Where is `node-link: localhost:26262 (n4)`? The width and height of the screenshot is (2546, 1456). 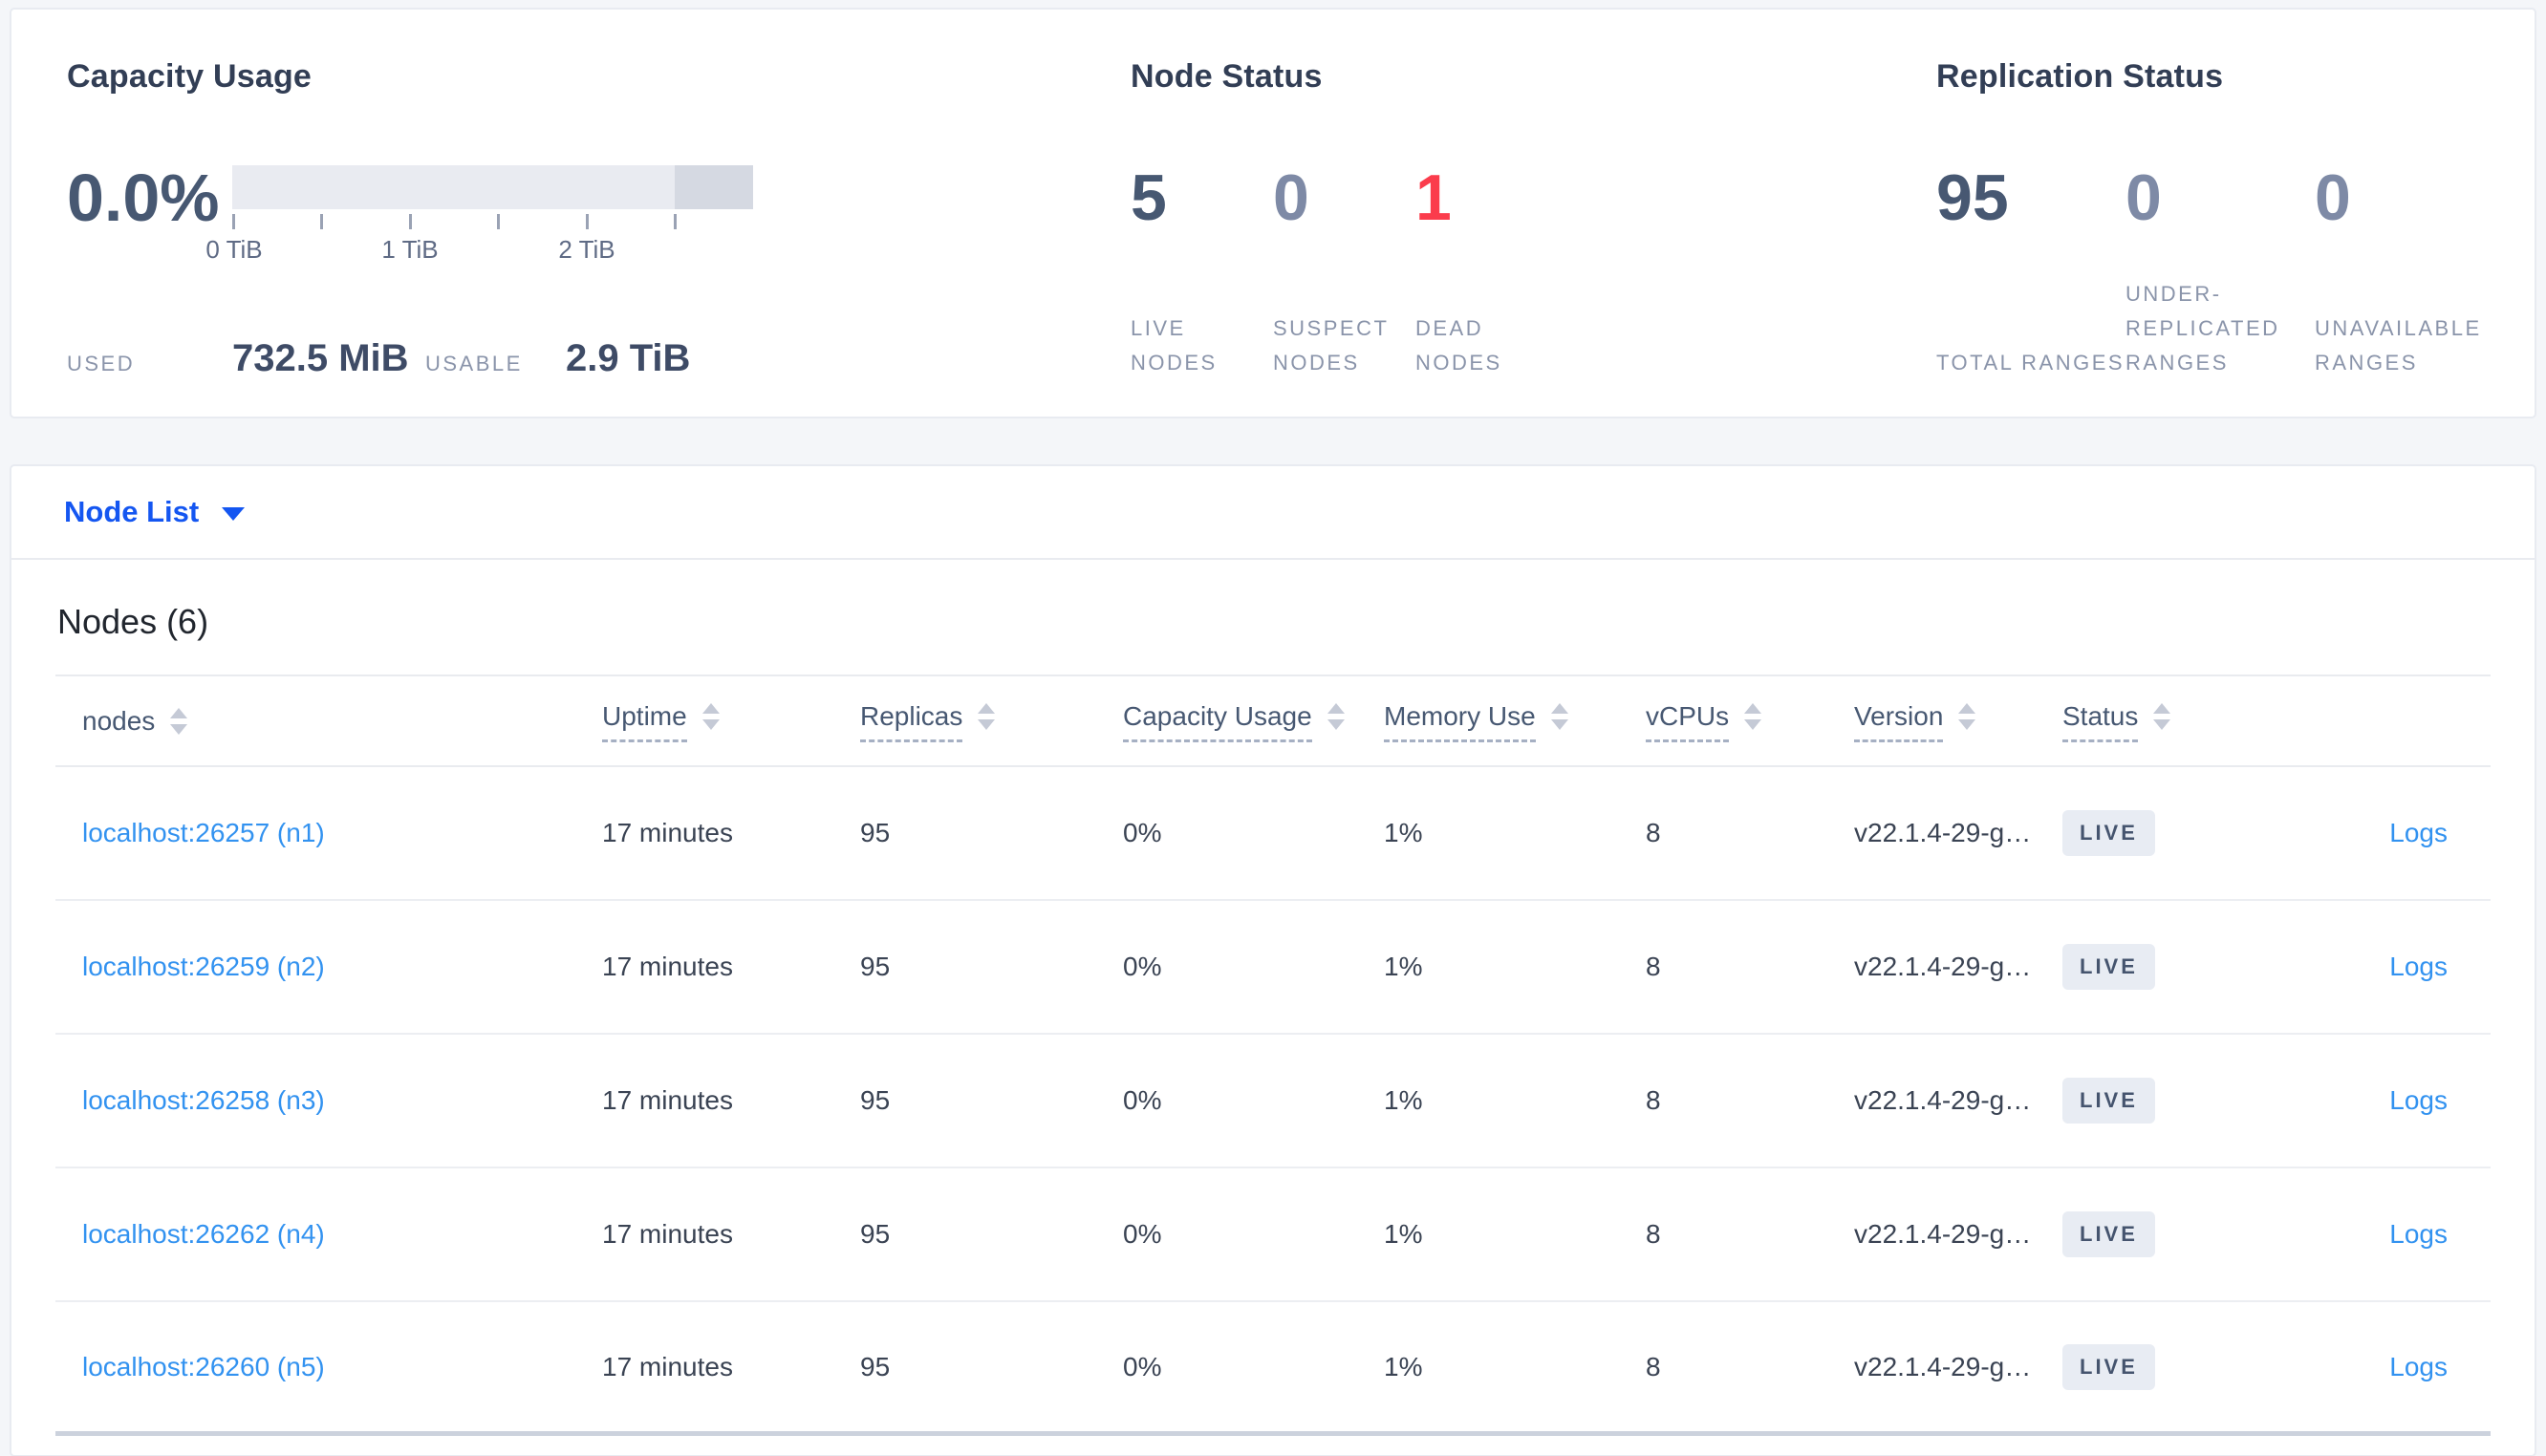 node-link: localhost:26262 (n4) is located at coordinates (203, 1234).